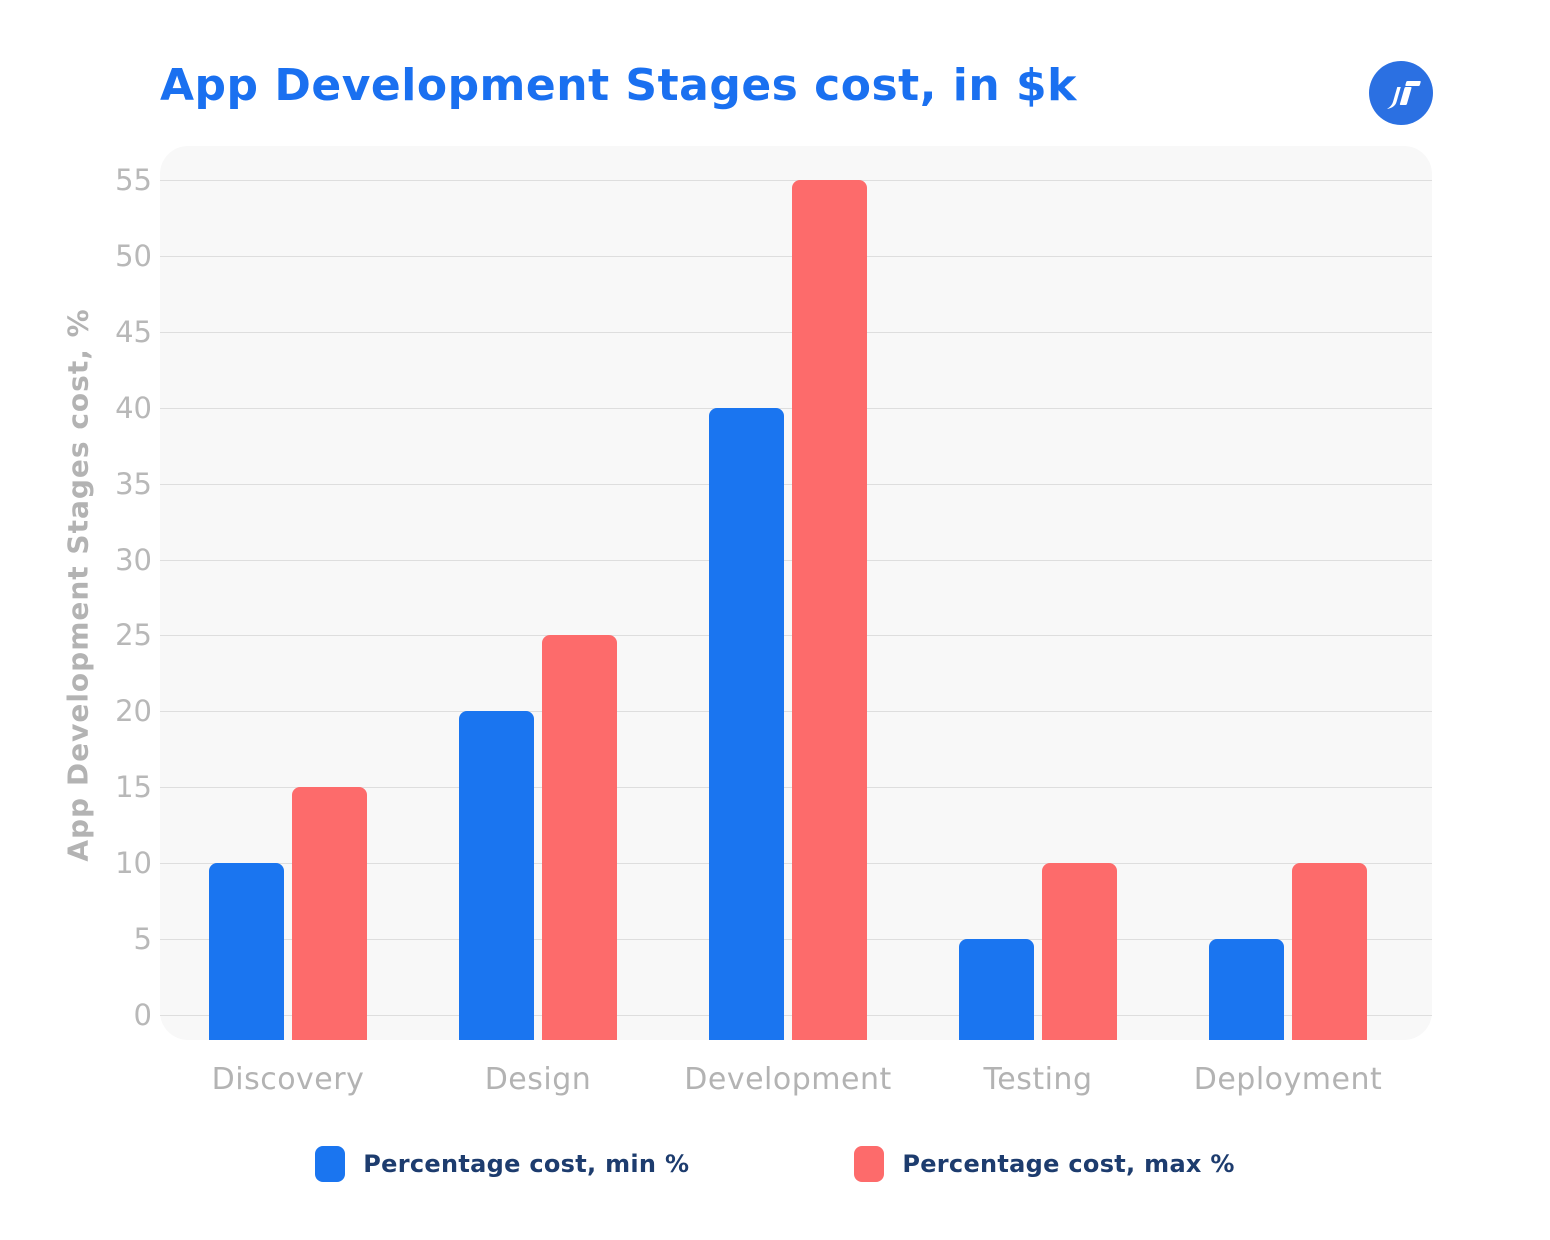 Image resolution: width=1550 pixels, height=1240 pixels. Describe the element at coordinates (869, 1164) in the screenshot. I see `legend-swatch-max` at that location.